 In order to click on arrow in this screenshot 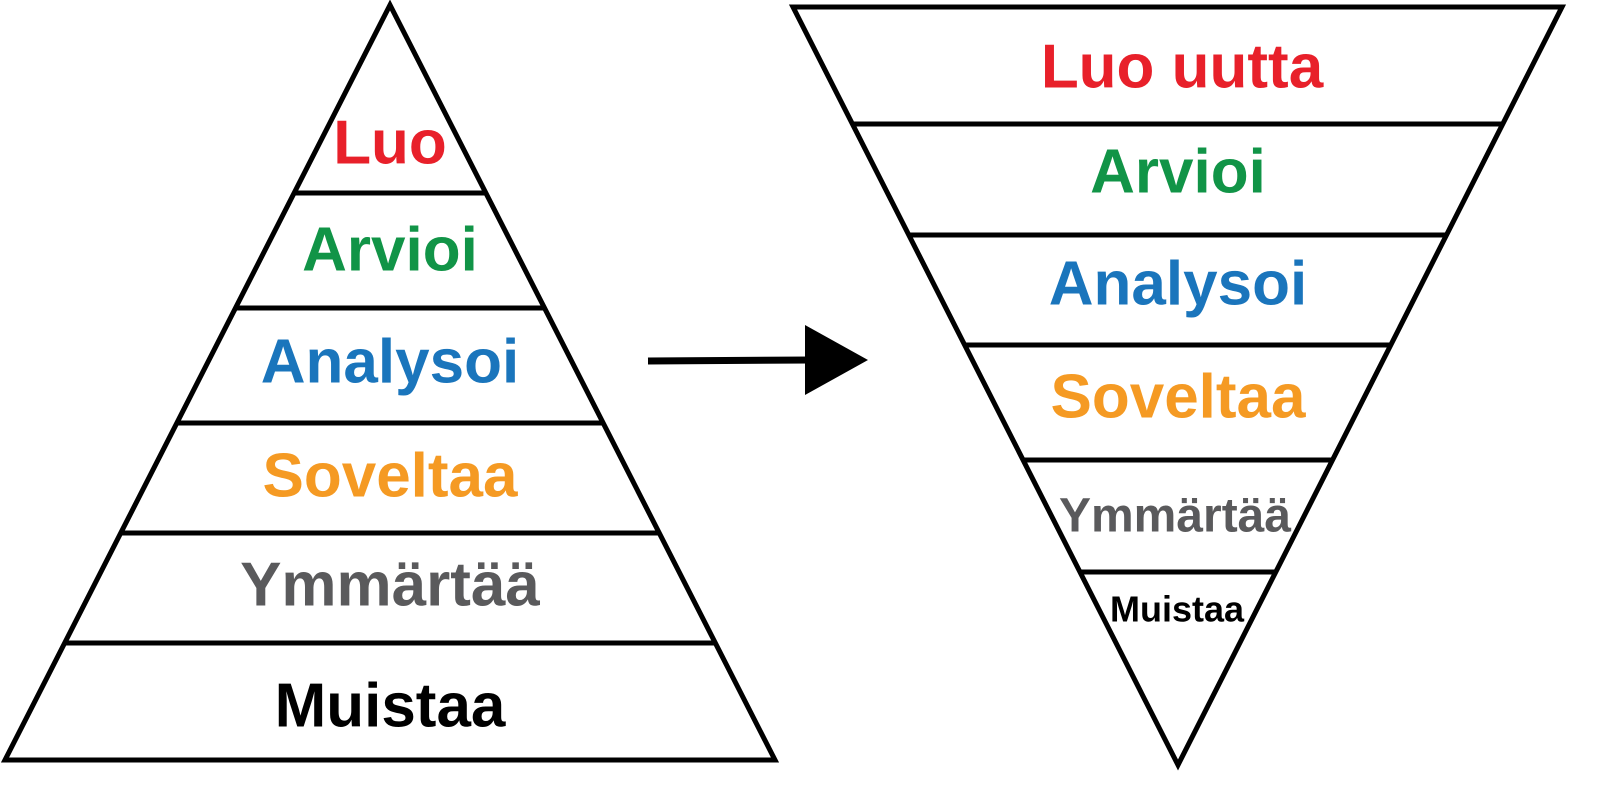, I will do `click(757, 360)`.